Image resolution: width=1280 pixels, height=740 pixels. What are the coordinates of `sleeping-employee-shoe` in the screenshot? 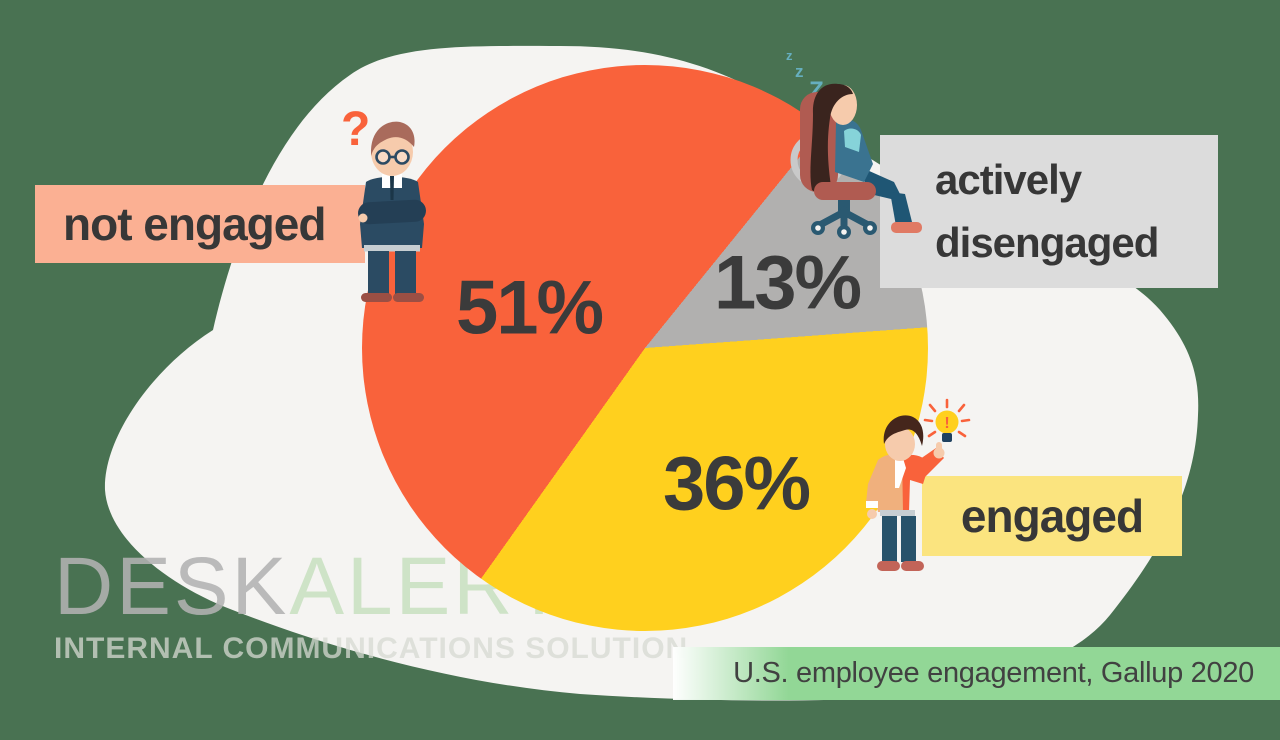 It's located at (906, 227).